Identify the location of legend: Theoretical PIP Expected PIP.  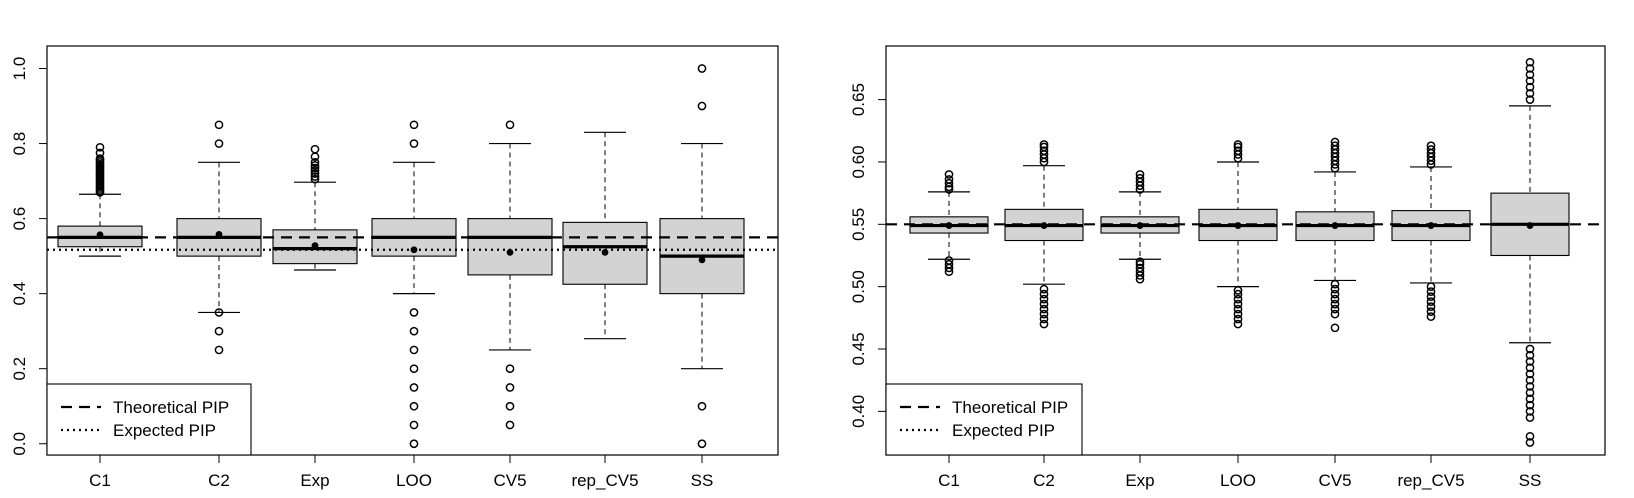
(984, 419).